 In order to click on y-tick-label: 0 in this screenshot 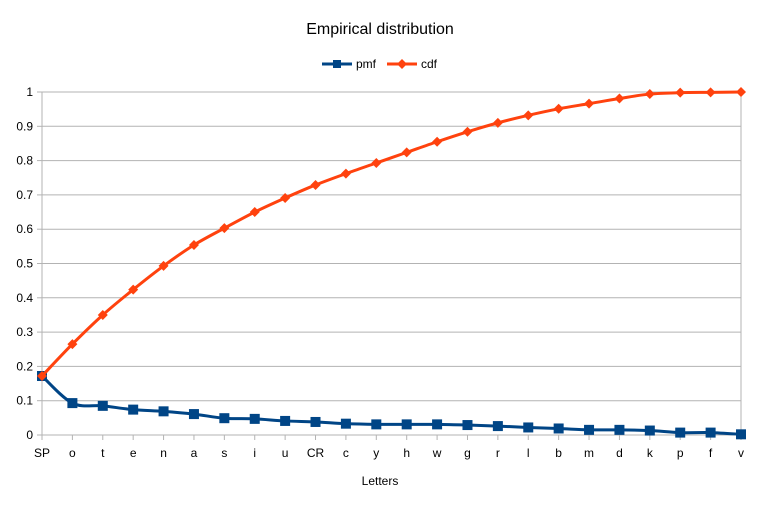, I will do `click(29, 435)`.